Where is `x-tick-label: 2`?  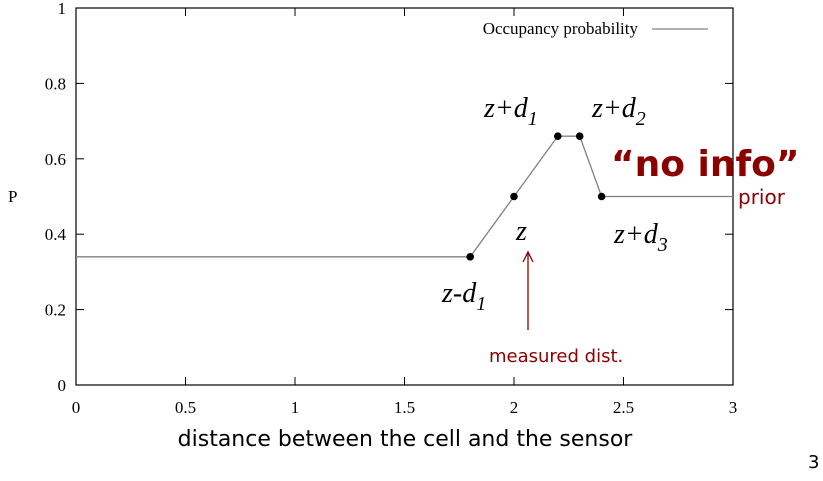
x-tick-label: 2 is located at coordinates (514, 407).